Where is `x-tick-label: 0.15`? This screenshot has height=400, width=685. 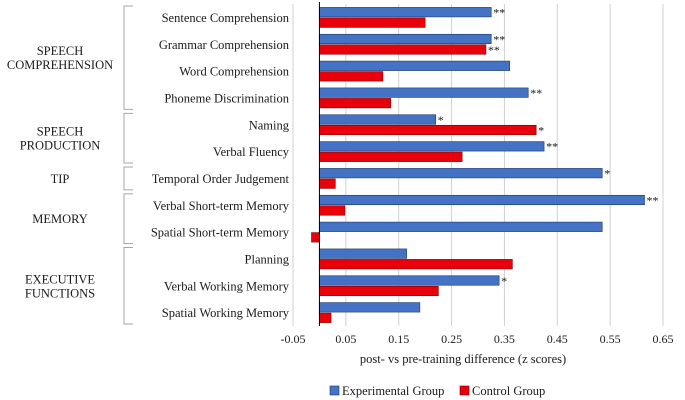 x-tick-label: 0.15 is located at coordinates (398, 339).